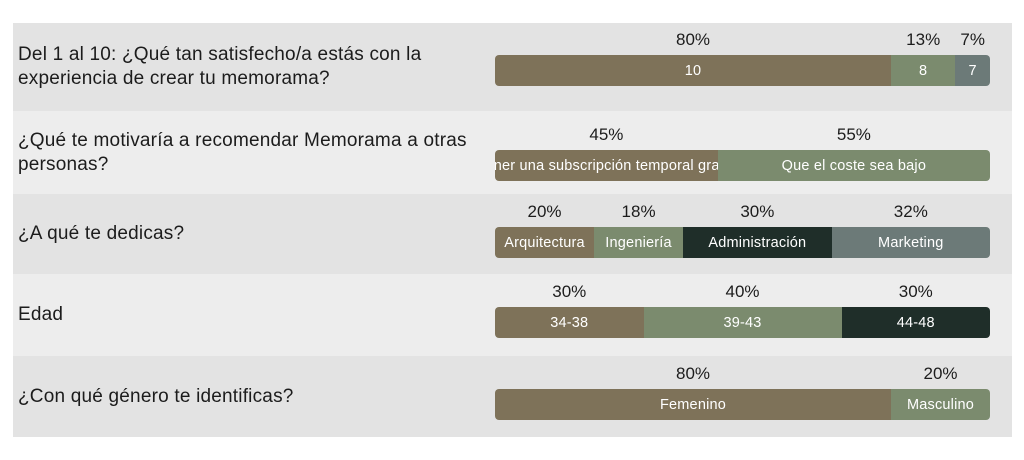  I want to click on percent-label: 32%, so click(910, 211).